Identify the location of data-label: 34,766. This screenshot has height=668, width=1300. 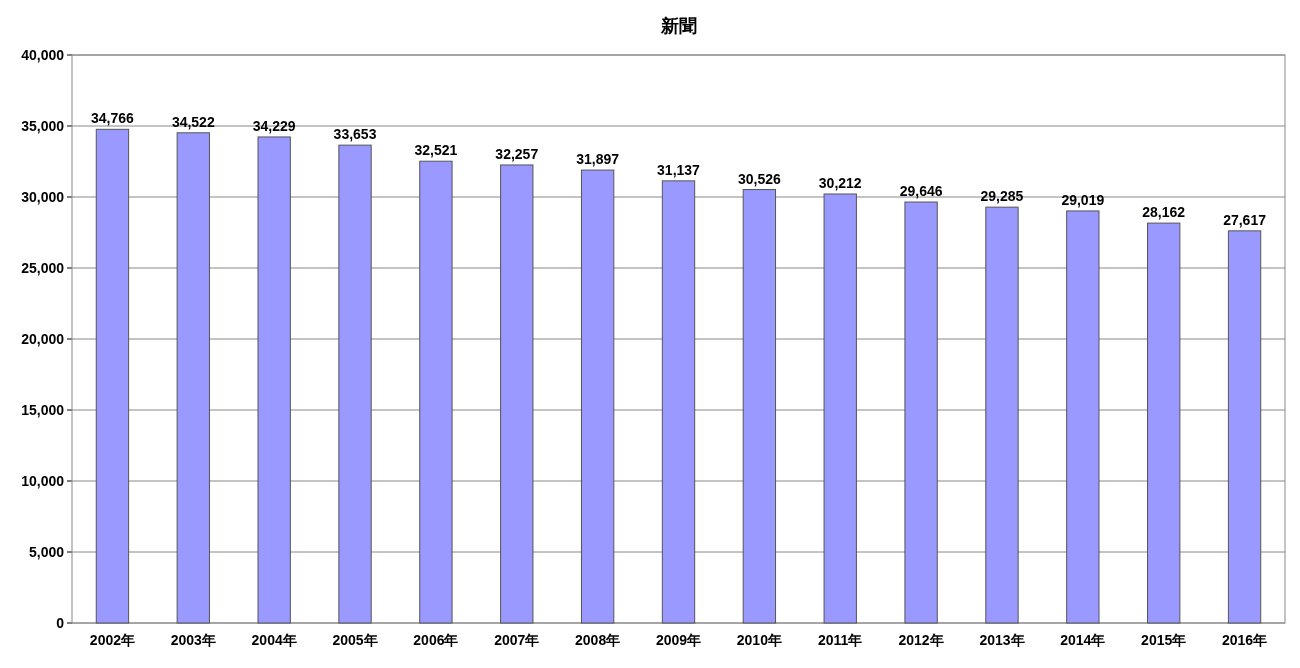
(113, 118).